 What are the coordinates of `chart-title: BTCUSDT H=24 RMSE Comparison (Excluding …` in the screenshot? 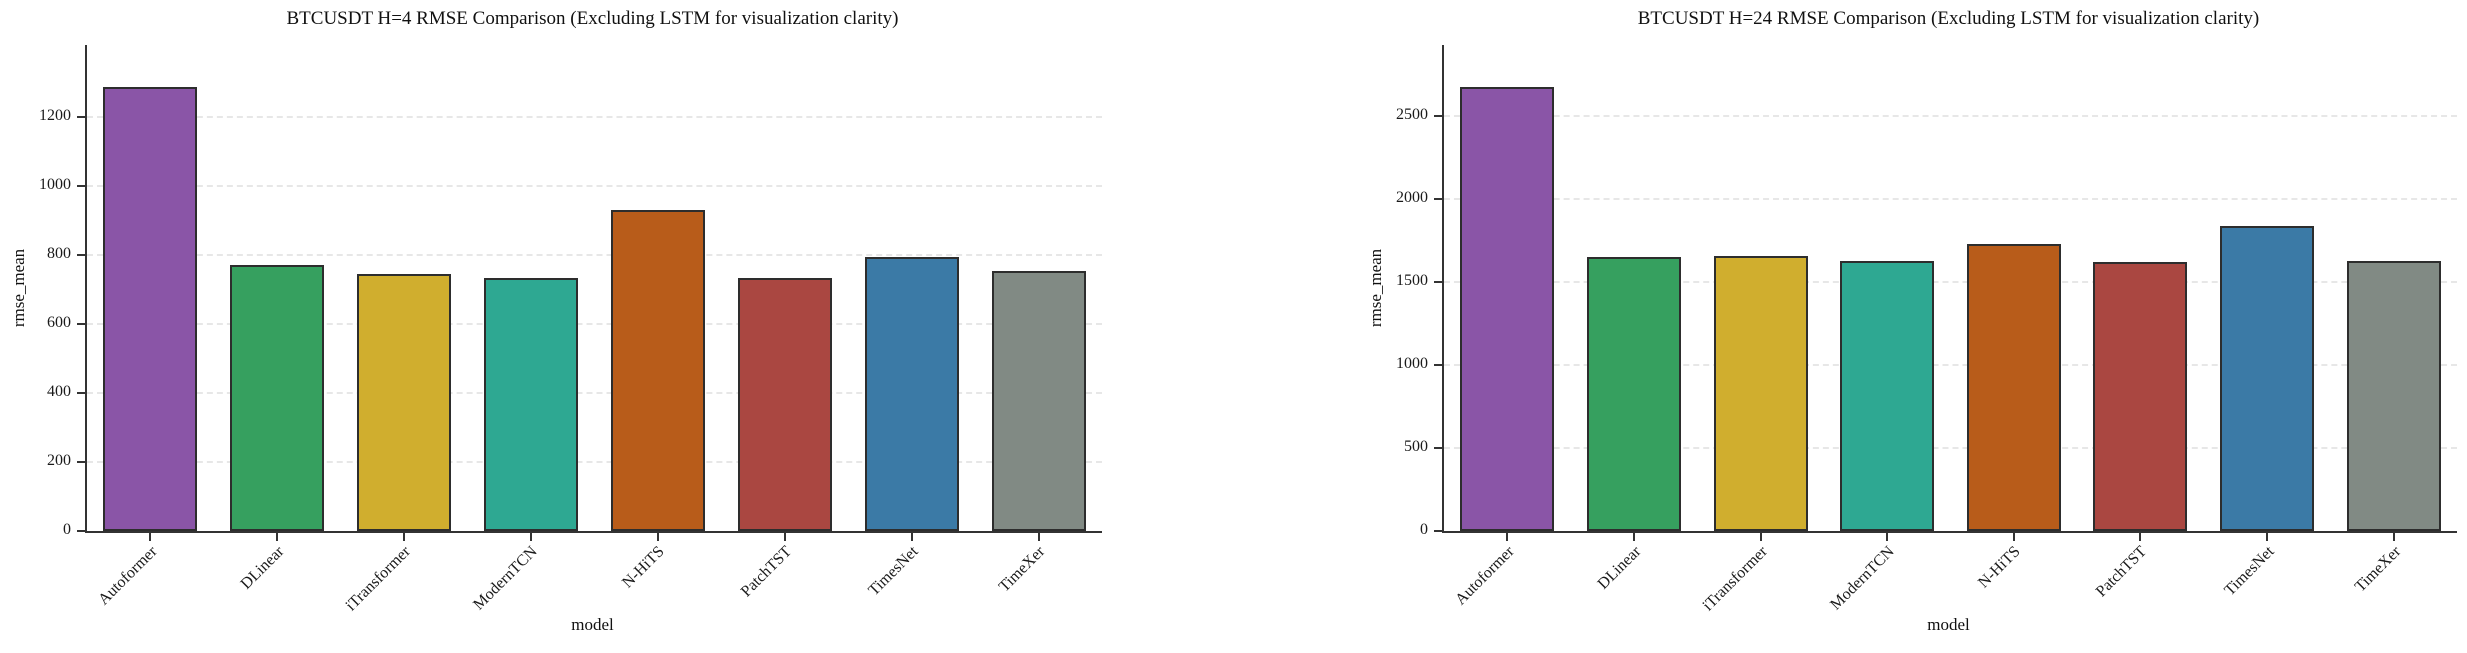 It's located at (1948, 18).